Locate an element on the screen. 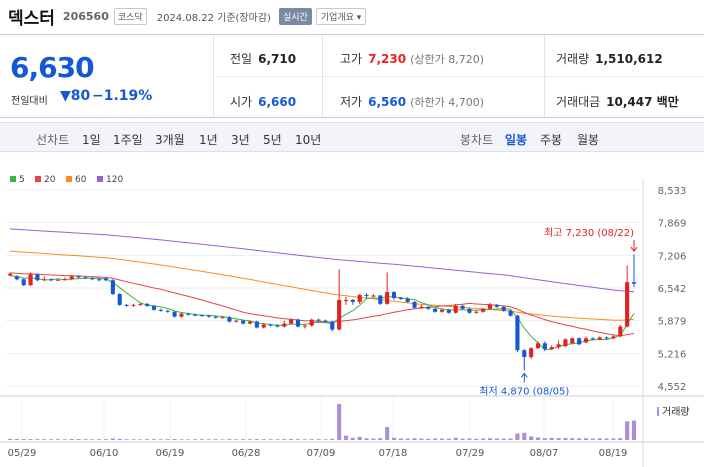 Image resolution: width=704 pixels, height=467 pixels. ma20-line is located at coordinates (322, 304).